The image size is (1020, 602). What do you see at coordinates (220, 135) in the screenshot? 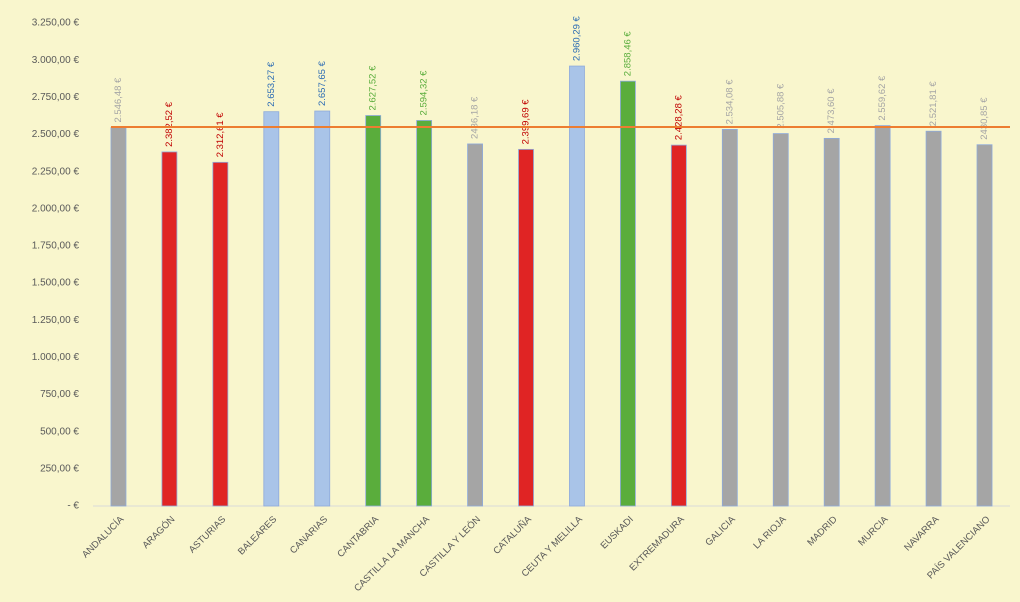
I see `value-label: 2.312,61 €` at bounding box center [220, 135].